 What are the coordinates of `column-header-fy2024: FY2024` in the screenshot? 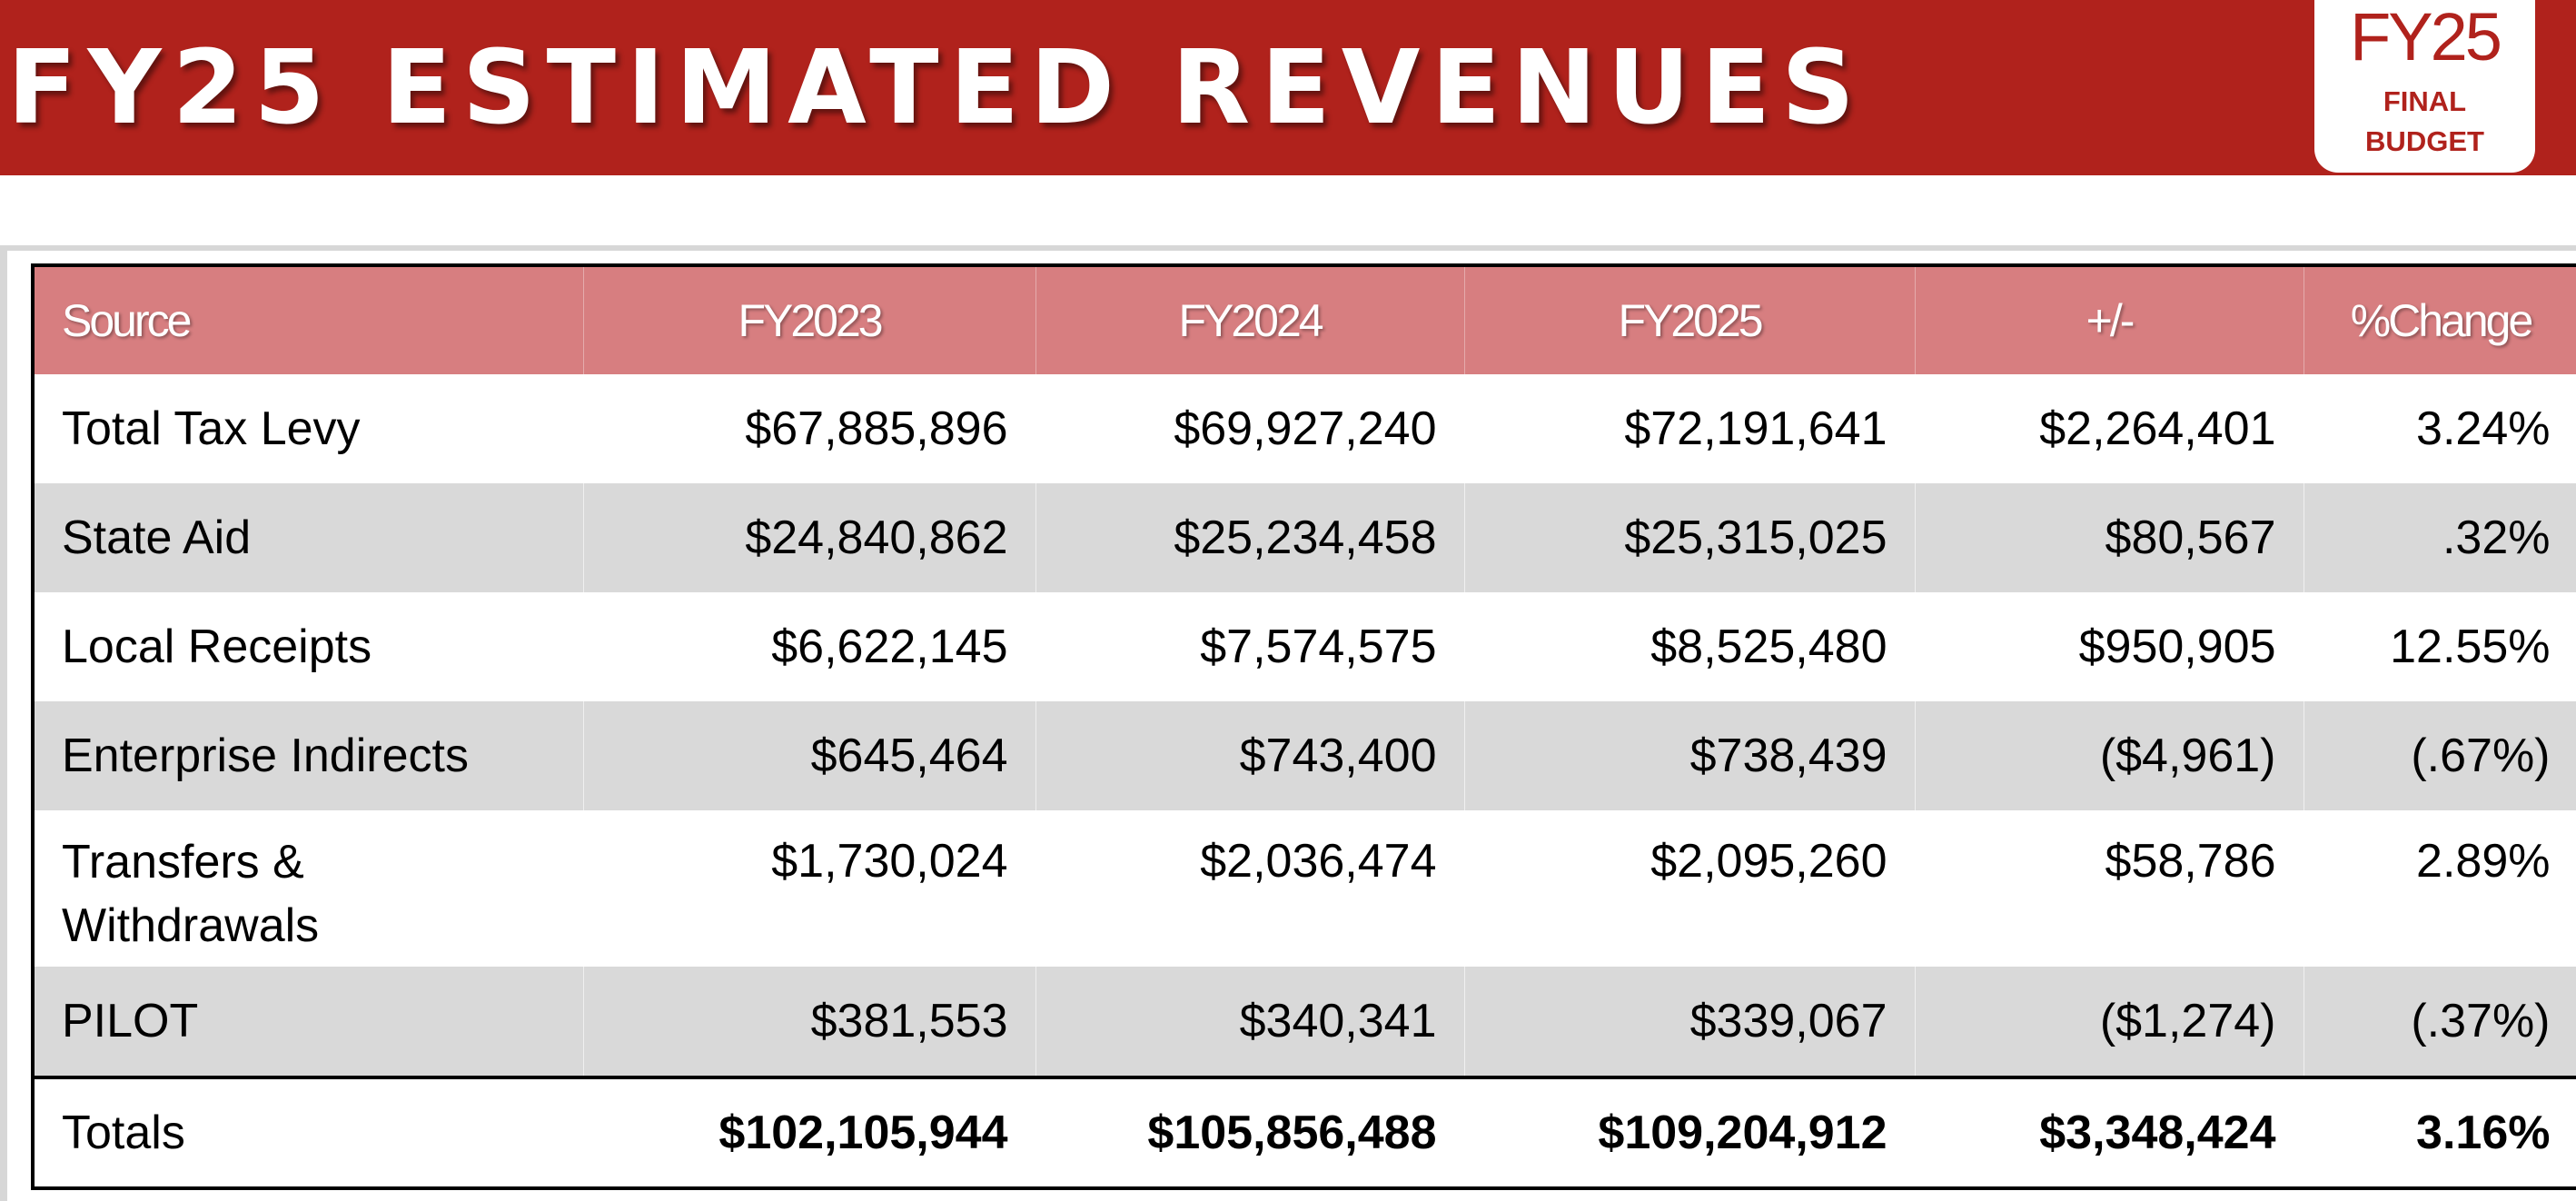 It's located at (1250, 319).